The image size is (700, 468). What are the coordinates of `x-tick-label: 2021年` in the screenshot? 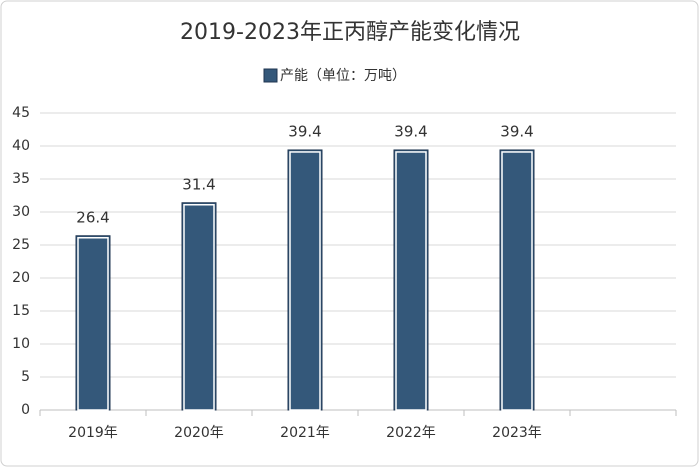 It's located at (305, 433).